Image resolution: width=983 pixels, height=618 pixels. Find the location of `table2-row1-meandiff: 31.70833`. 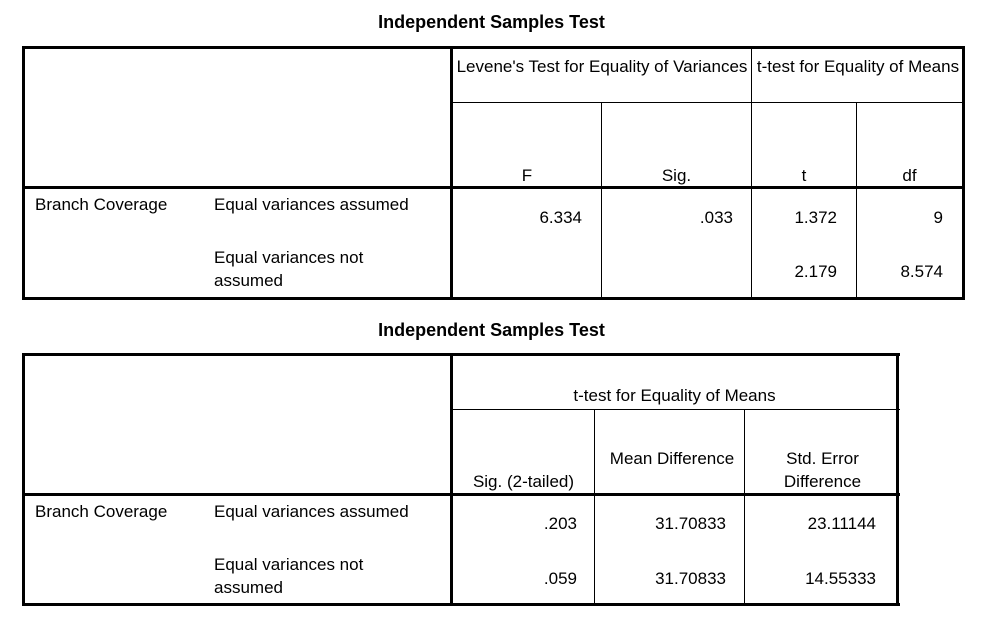

table2-row1-meandiff: 31.70833 is located at coordinates (690, 523).